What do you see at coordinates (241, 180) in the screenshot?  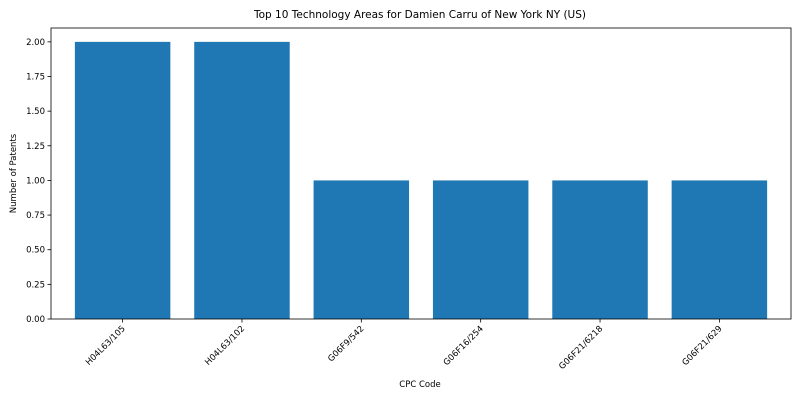 I see `bar-H04L63/102` at bounding box center [241, 180].